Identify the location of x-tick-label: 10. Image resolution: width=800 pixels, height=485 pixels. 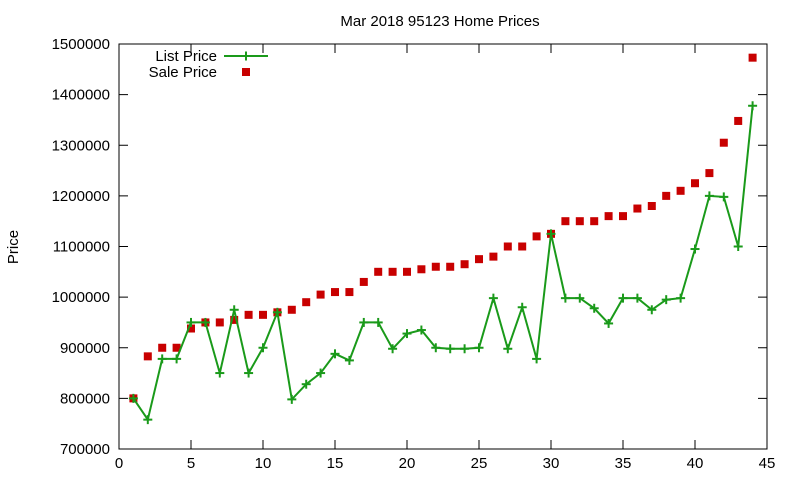
(263, 463).